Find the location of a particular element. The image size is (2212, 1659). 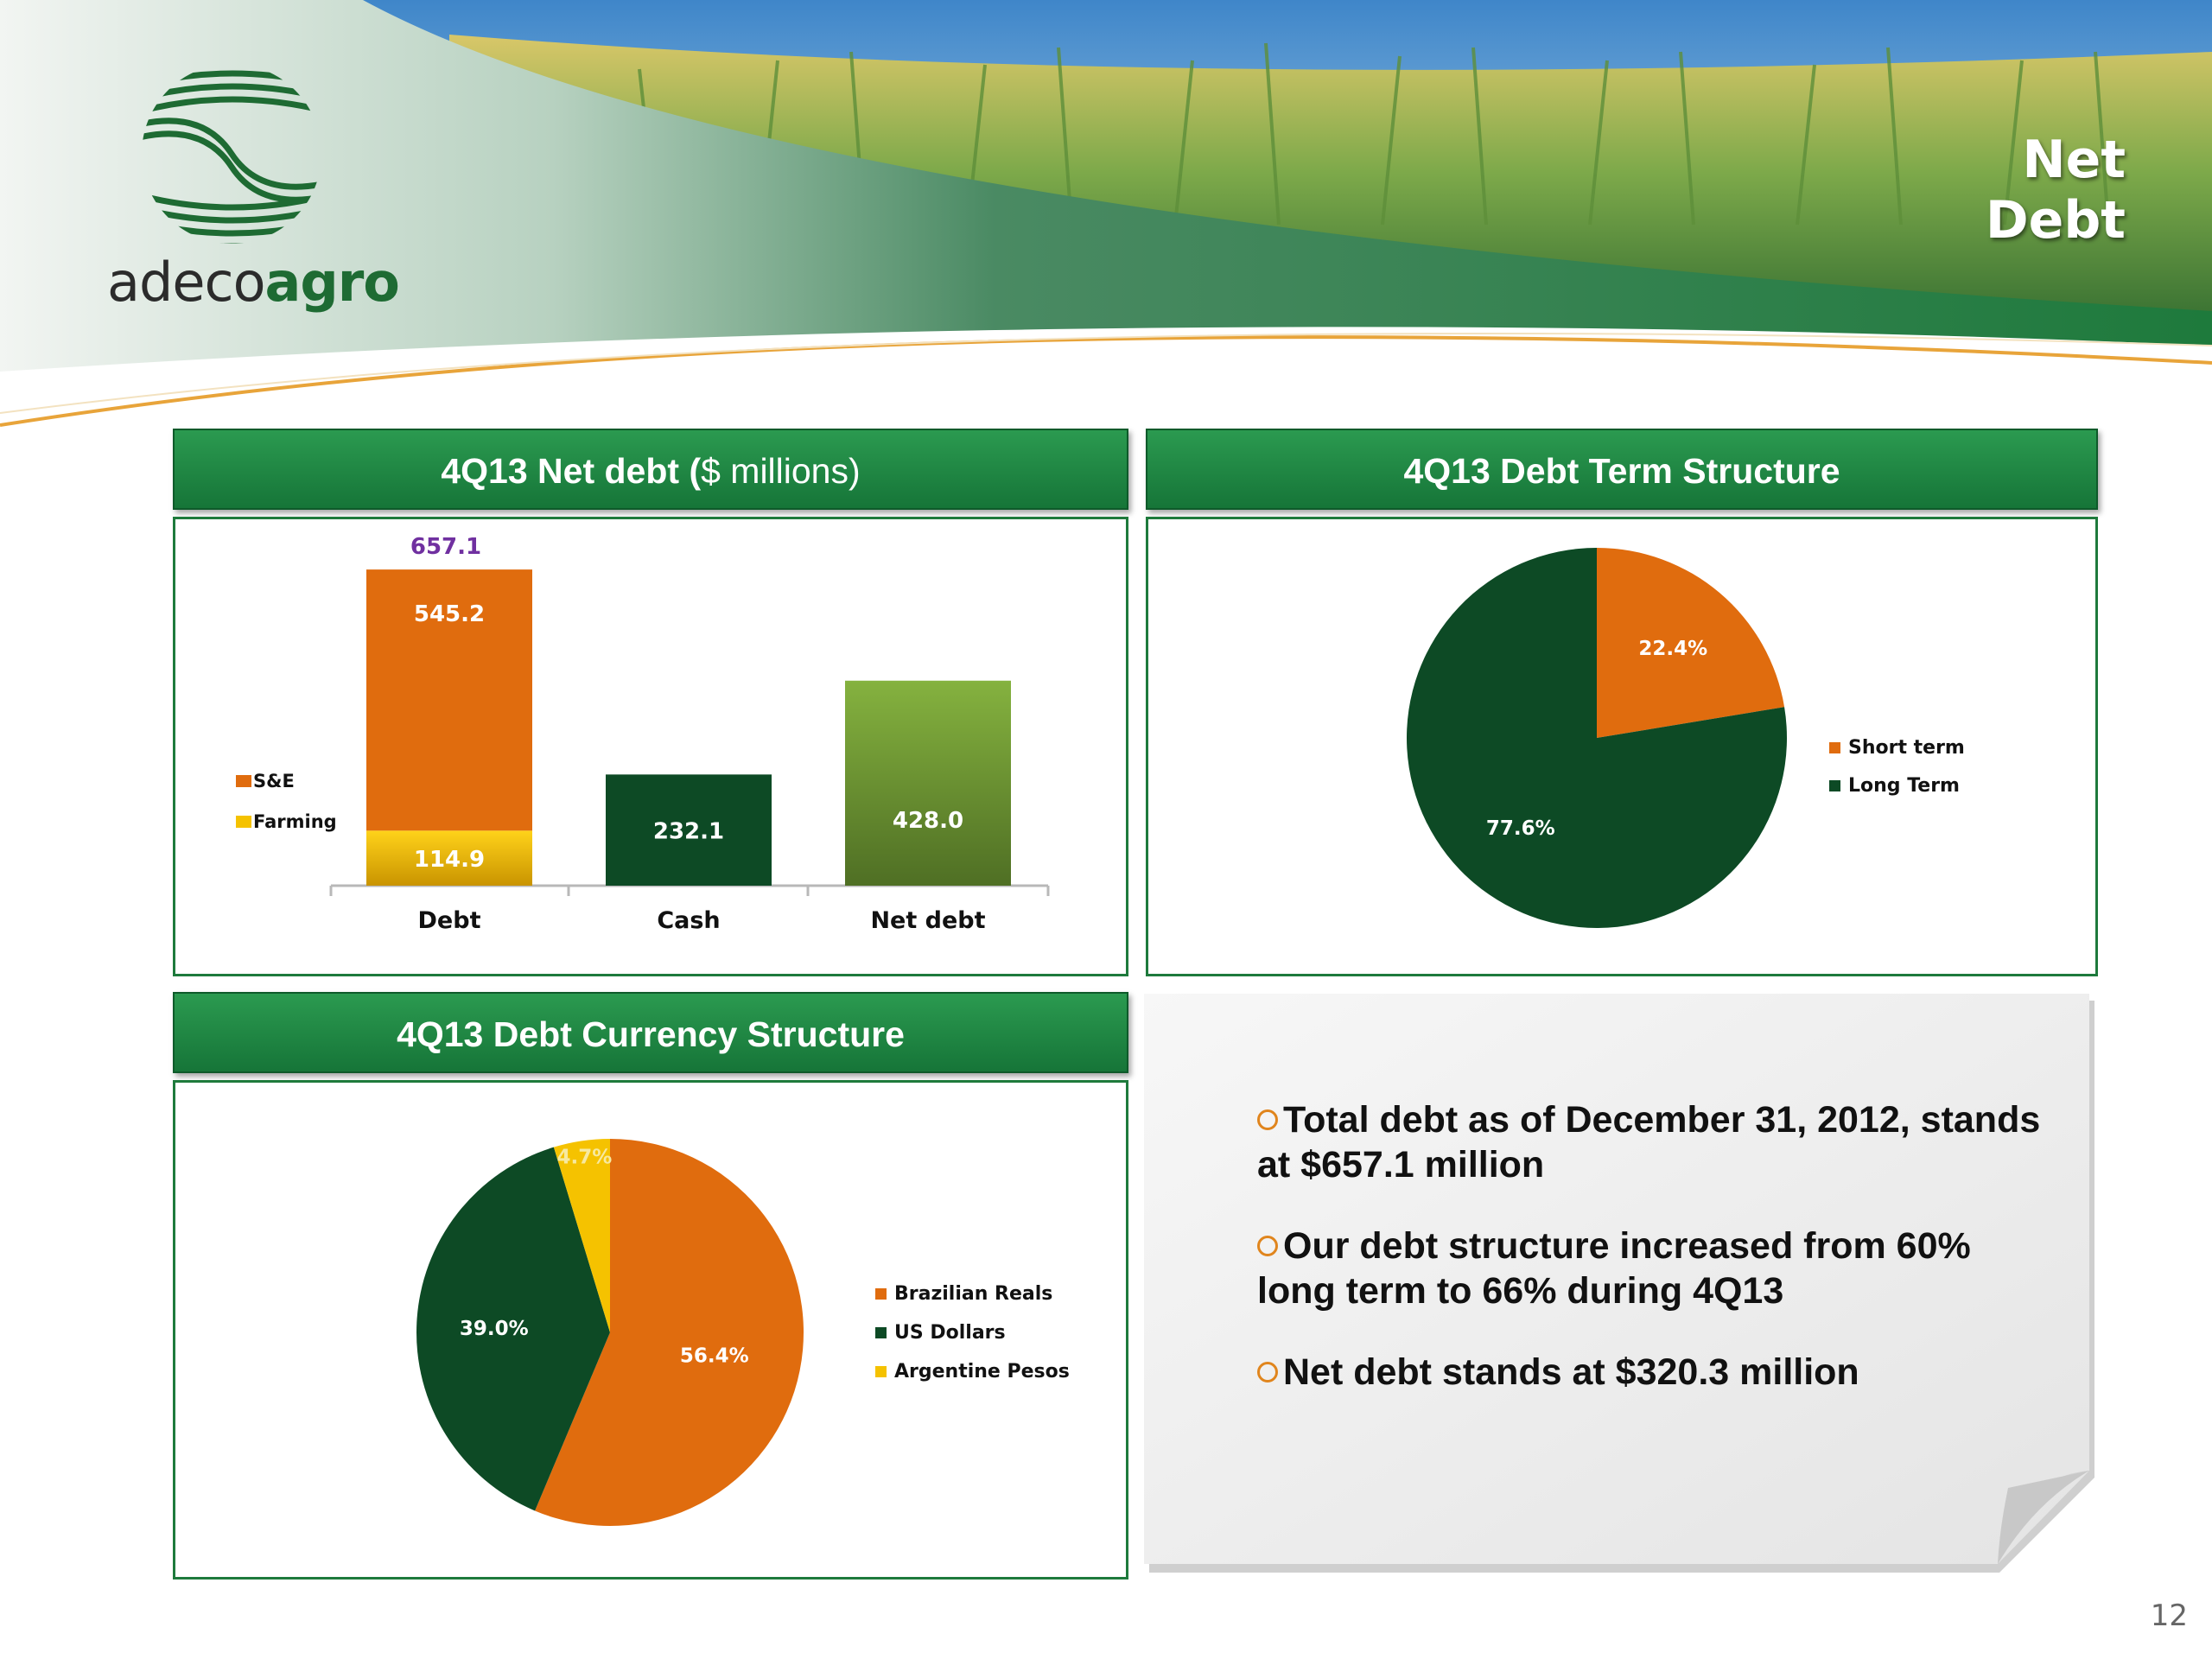

currency-legend-swatch-us-dollars is located at coordinates (881, 1332).